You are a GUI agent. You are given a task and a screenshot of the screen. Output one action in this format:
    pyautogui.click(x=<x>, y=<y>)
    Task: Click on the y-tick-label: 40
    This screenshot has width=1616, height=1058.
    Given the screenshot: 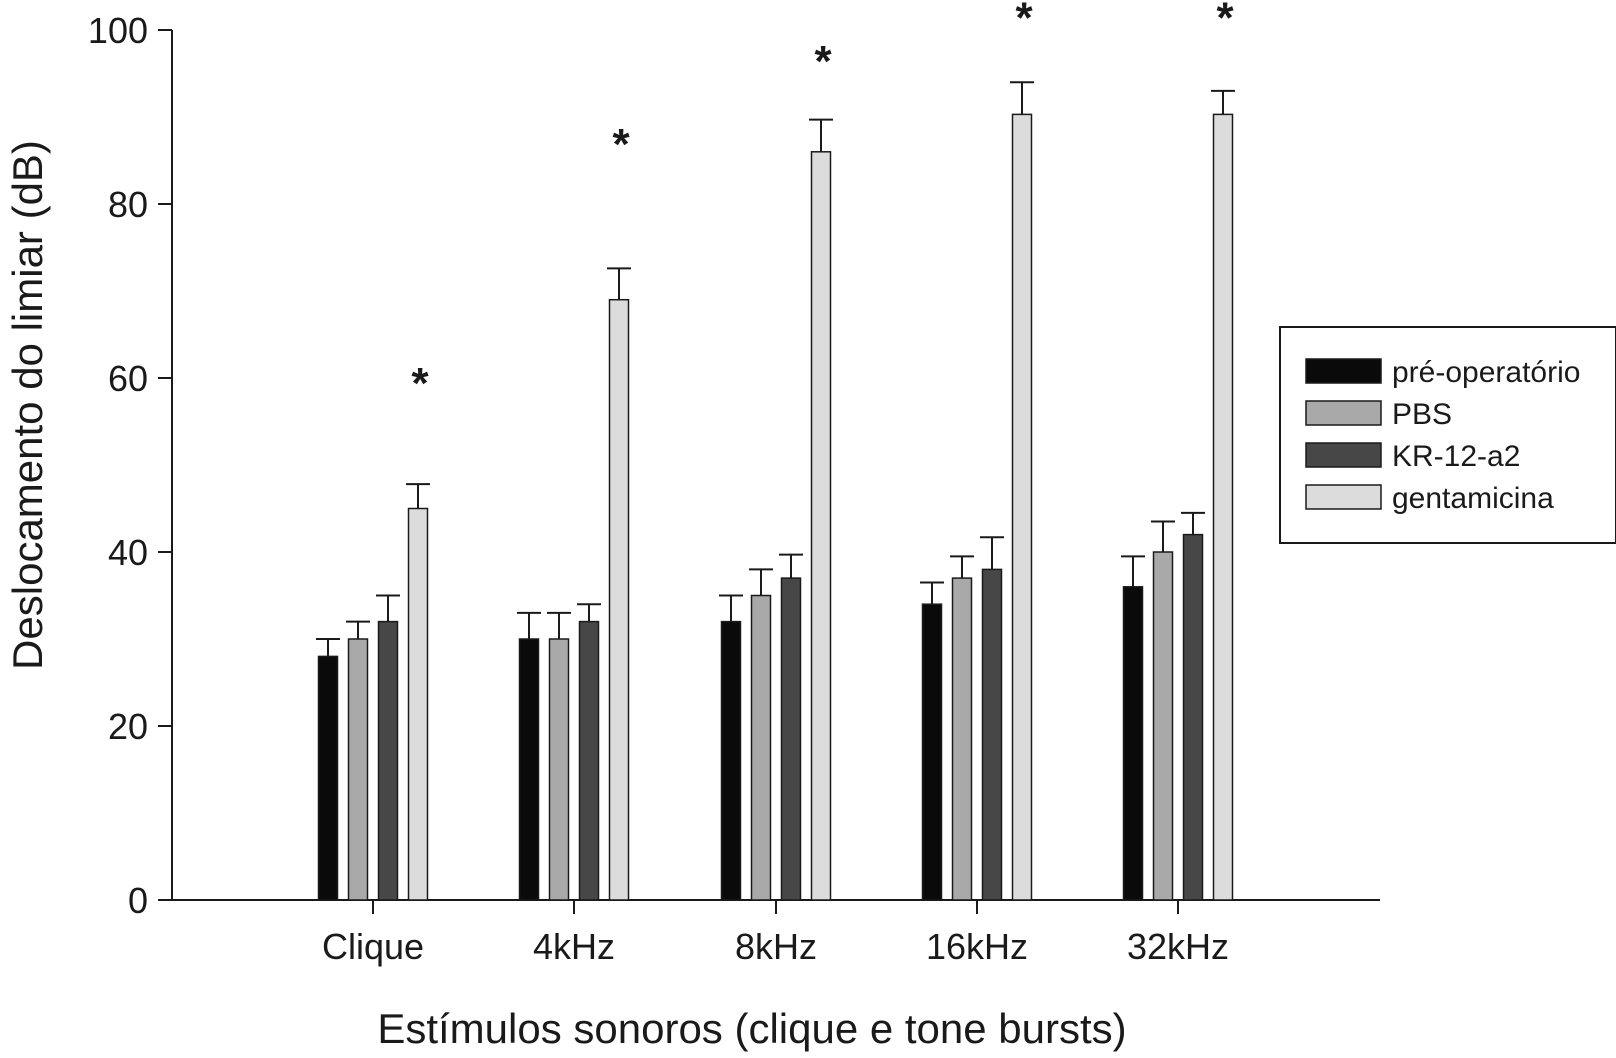 What is the action you would take?
    pyautogui.click(x=128, y=552)
    